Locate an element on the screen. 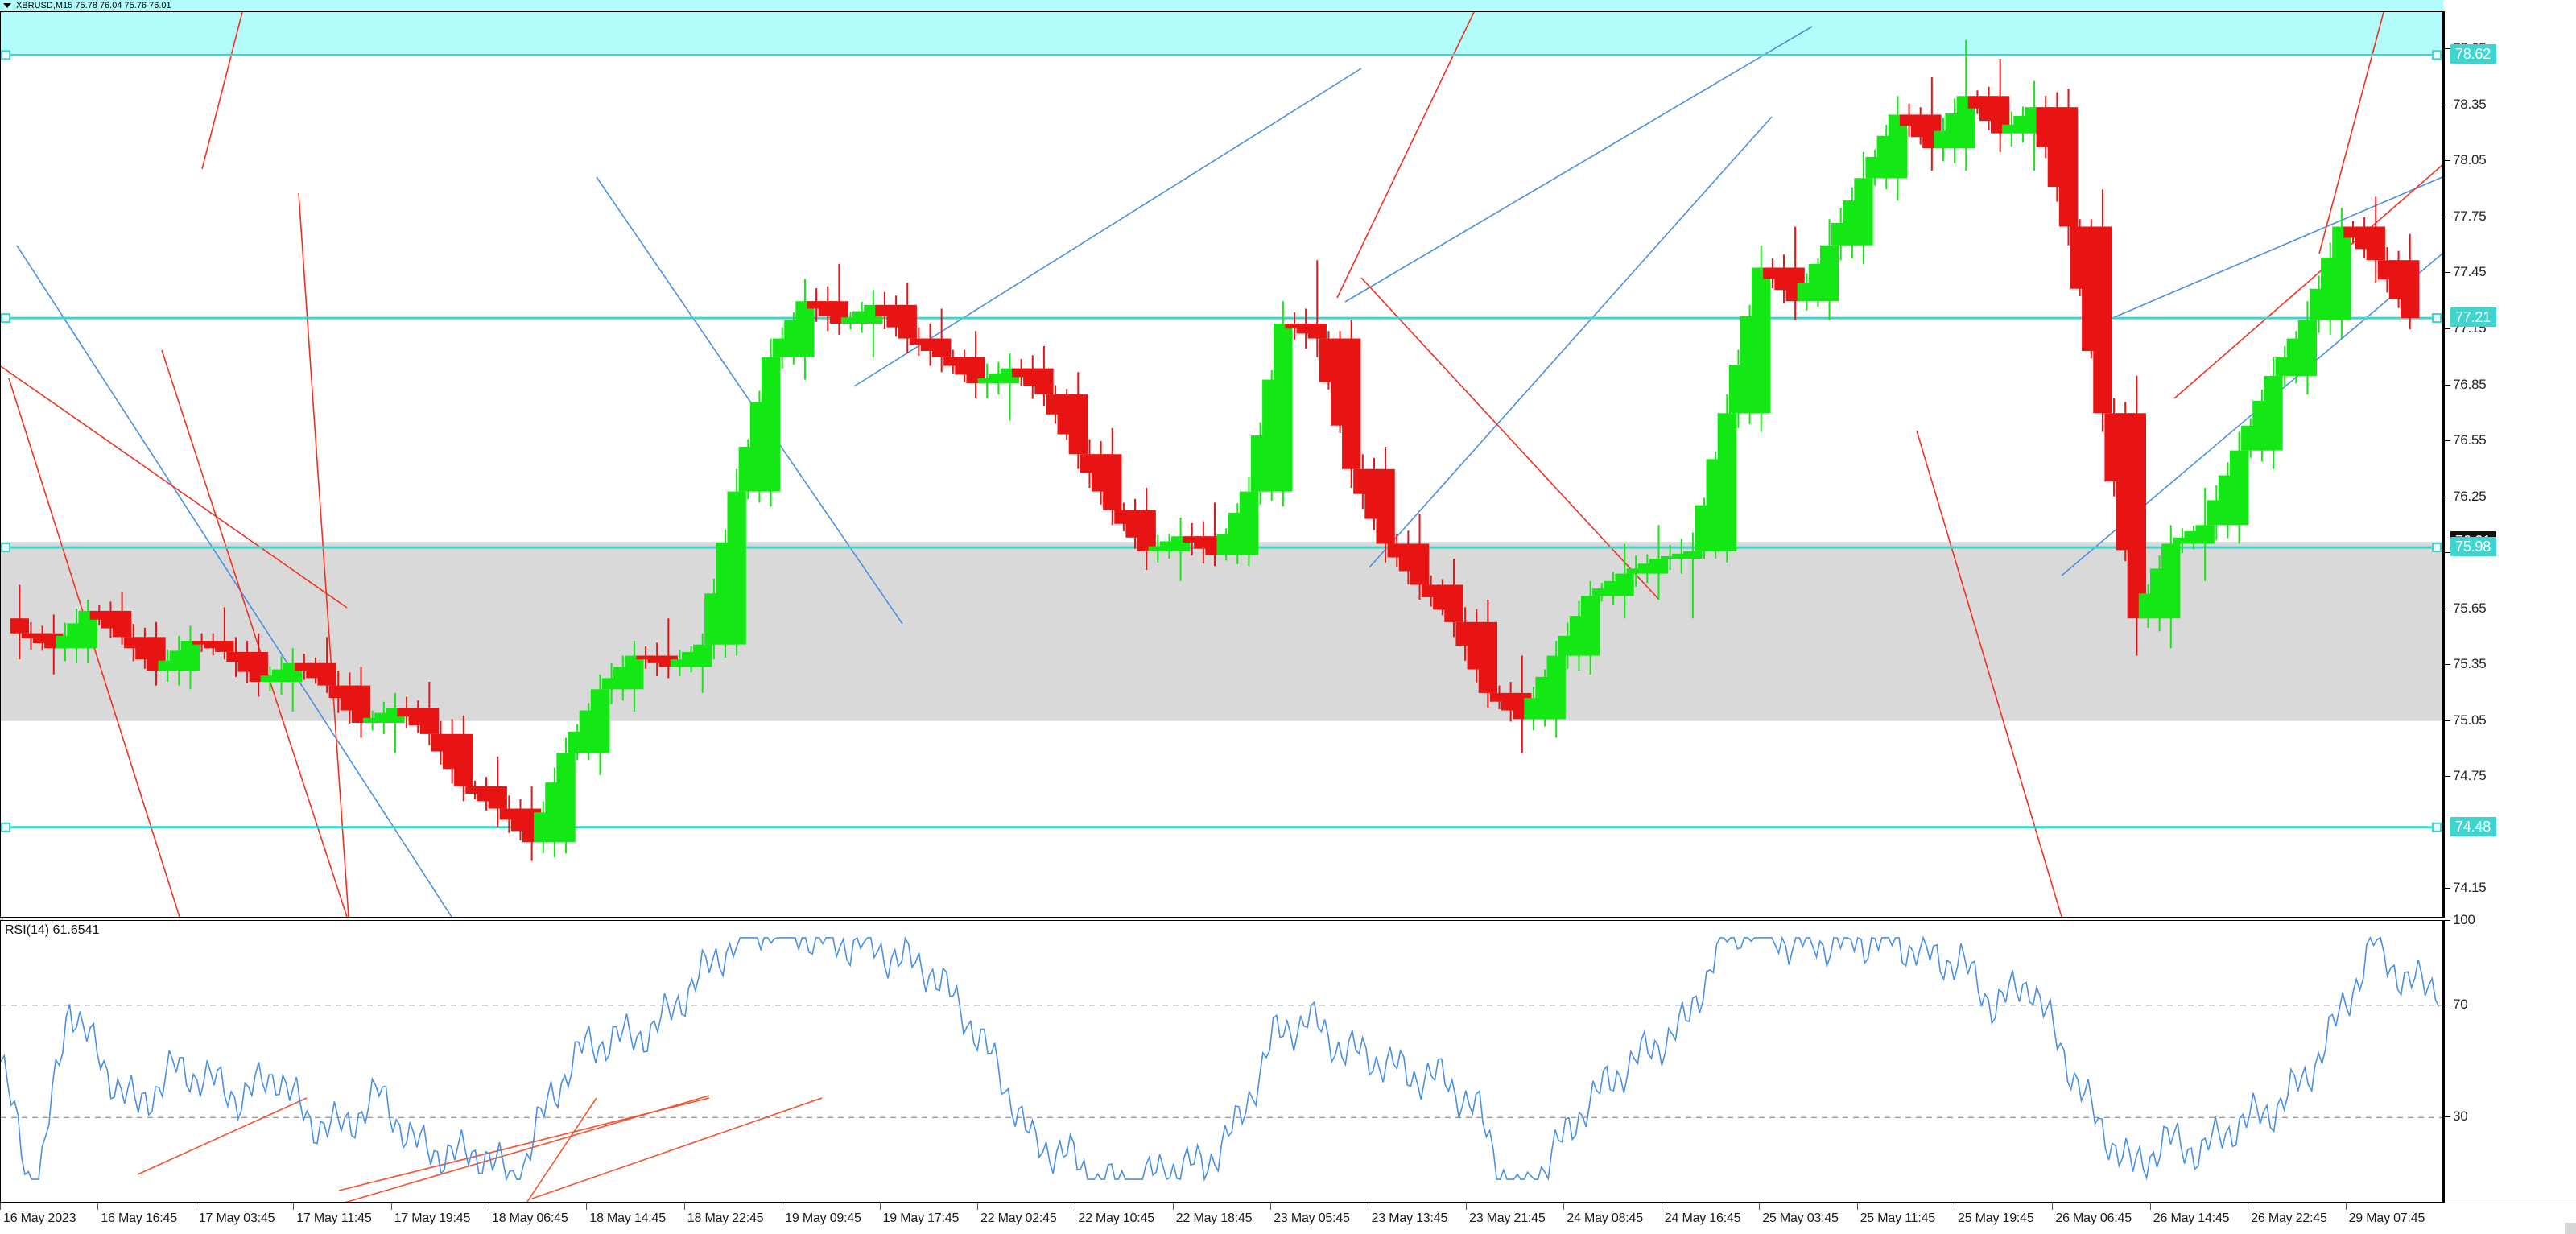 This screenshot has height=1234, width=2576. price-level-tag: 78.62 is located at coordinates (2473, 54).